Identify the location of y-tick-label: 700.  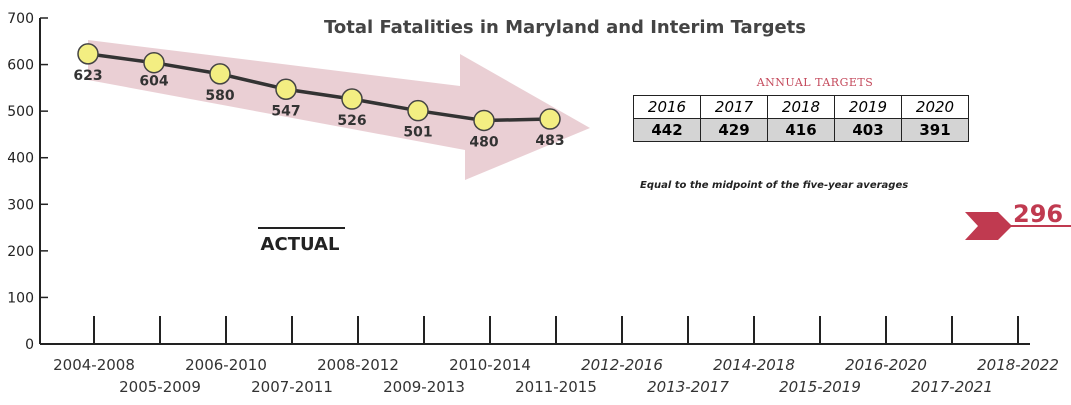
(20, 19).